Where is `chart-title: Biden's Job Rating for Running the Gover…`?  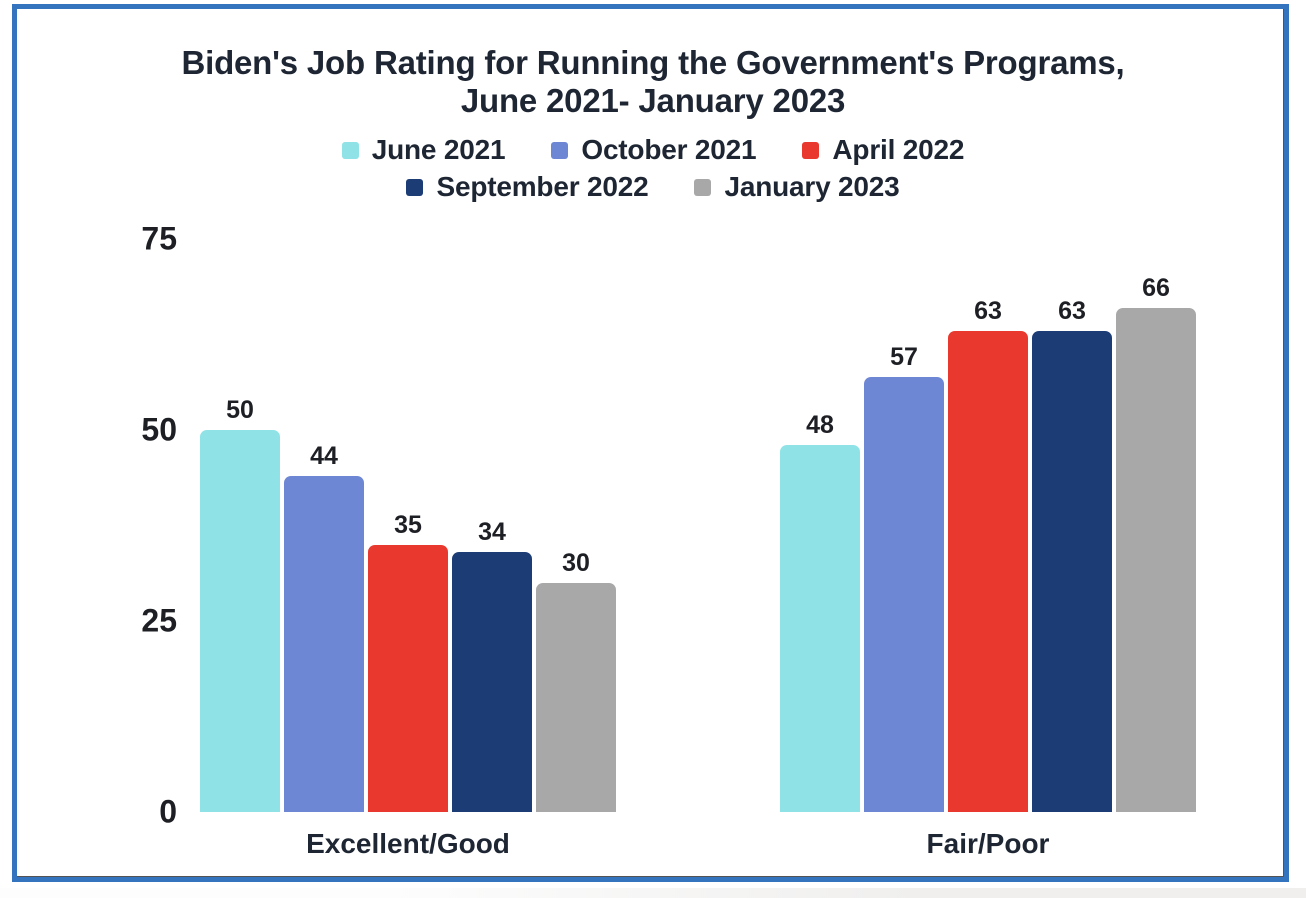 chart-title: Biden's Job Rating for Running the Gover… is located at coordinates (653, 82).